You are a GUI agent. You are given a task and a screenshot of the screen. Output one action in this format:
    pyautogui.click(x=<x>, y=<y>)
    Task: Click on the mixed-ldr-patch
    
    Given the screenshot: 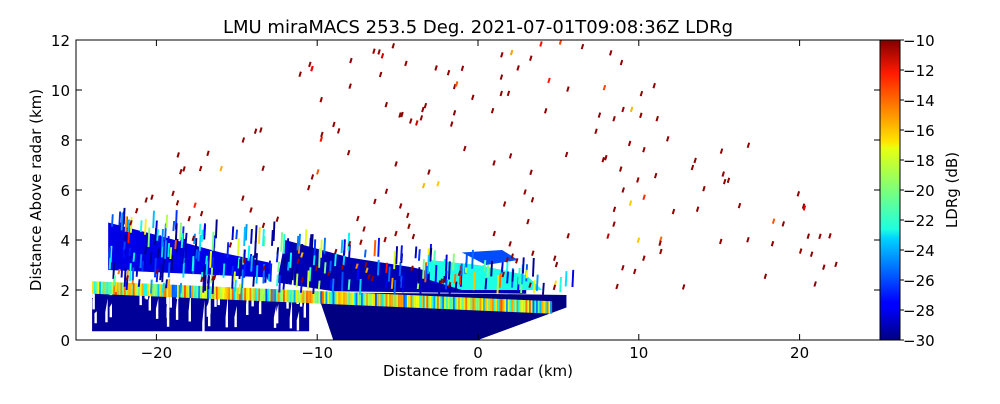 What is the action you would take?
    pyautogui.click(x=490, y=257)
    